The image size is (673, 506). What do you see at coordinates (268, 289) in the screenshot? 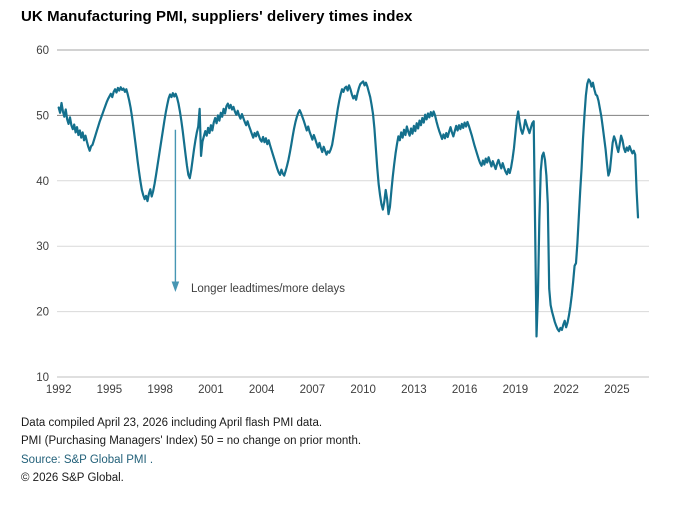
I see `annotation-longer-leadtimes-label: Longer leadtimes/more delays` at bounding box center [268, 289].